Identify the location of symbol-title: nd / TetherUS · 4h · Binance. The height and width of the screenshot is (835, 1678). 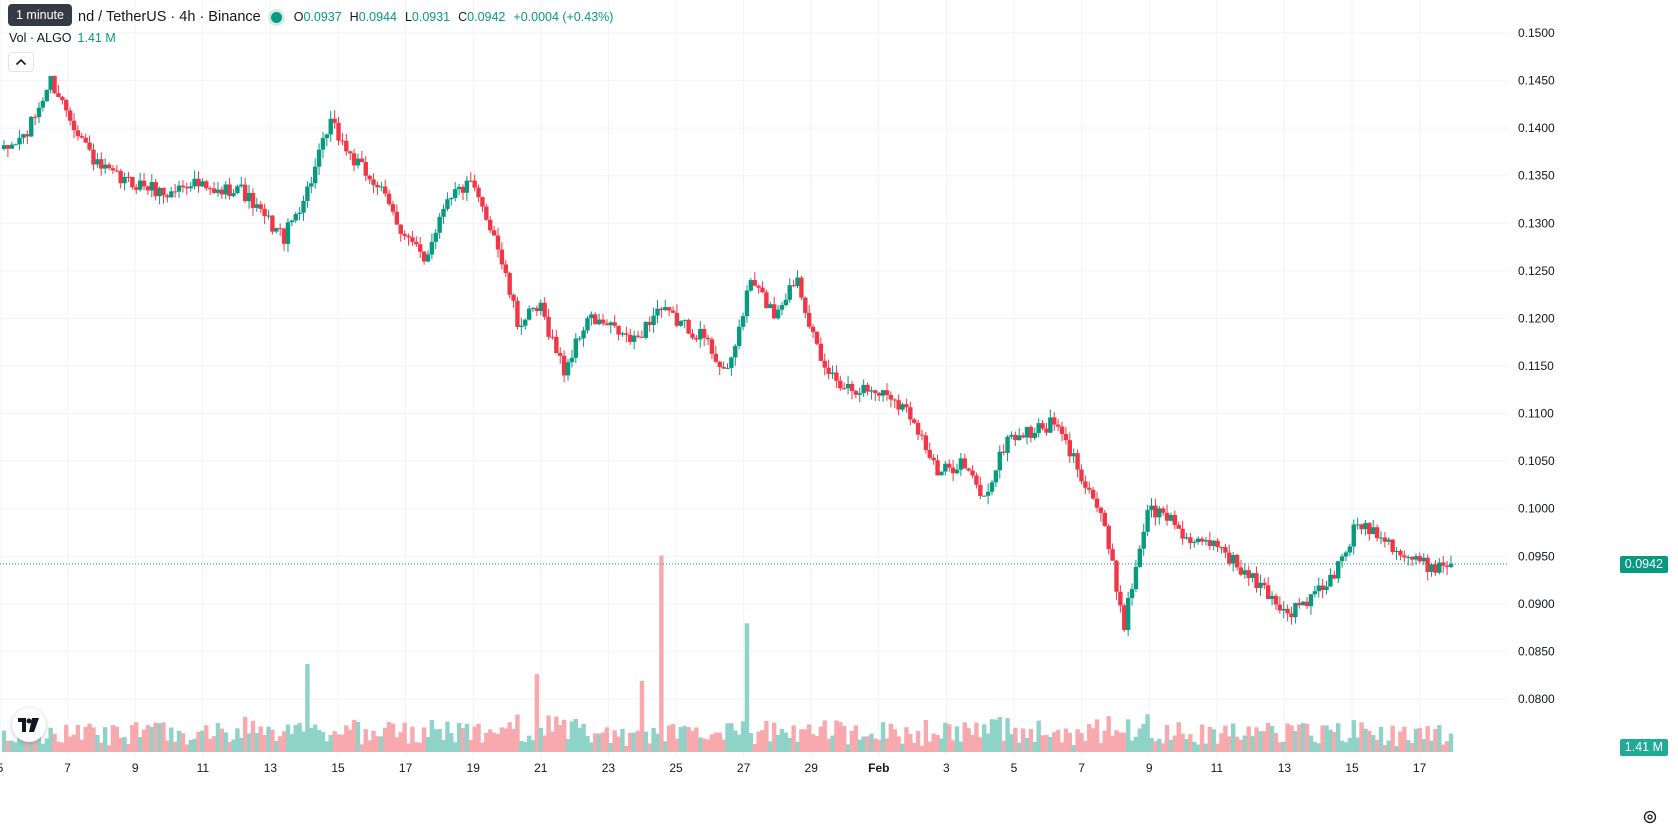
(169, 17).